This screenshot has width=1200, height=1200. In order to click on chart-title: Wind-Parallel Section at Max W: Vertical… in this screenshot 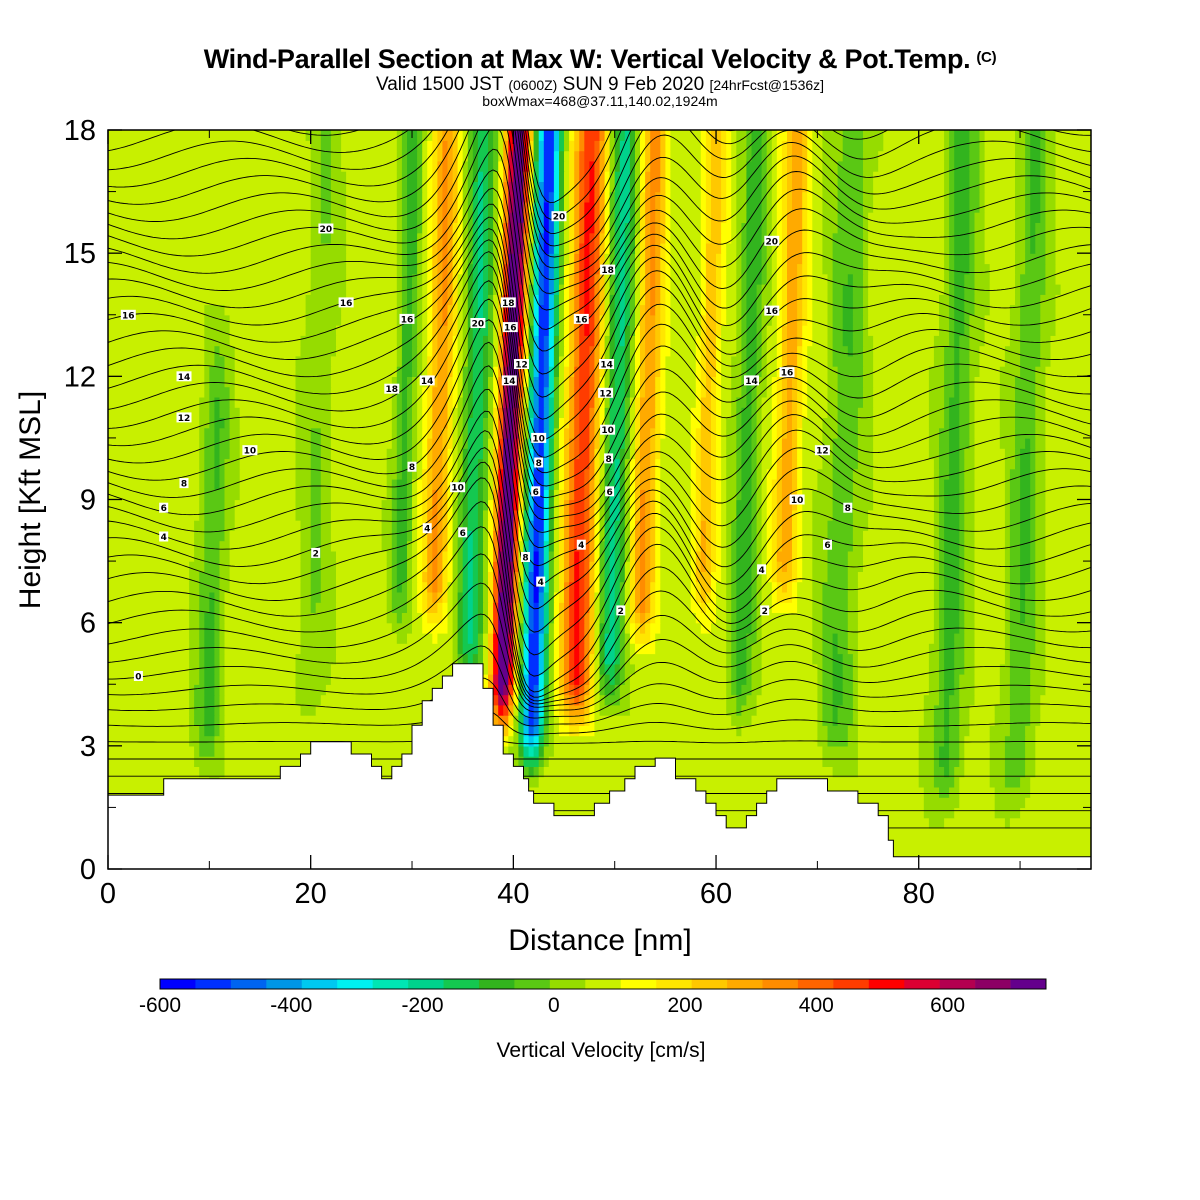, I will do `click(600, 59)`.